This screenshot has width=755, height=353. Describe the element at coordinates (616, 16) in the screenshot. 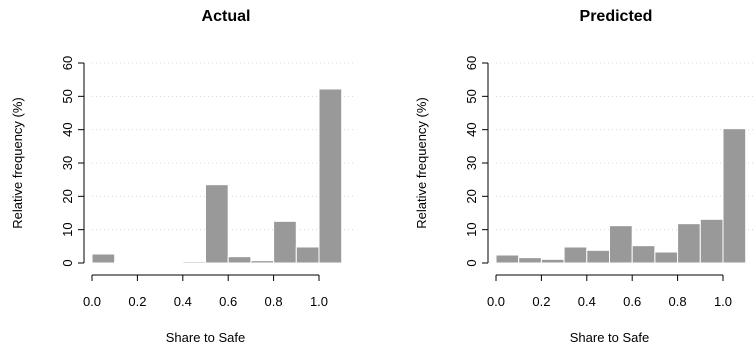

I see `chart-title: Predicted` at that location.